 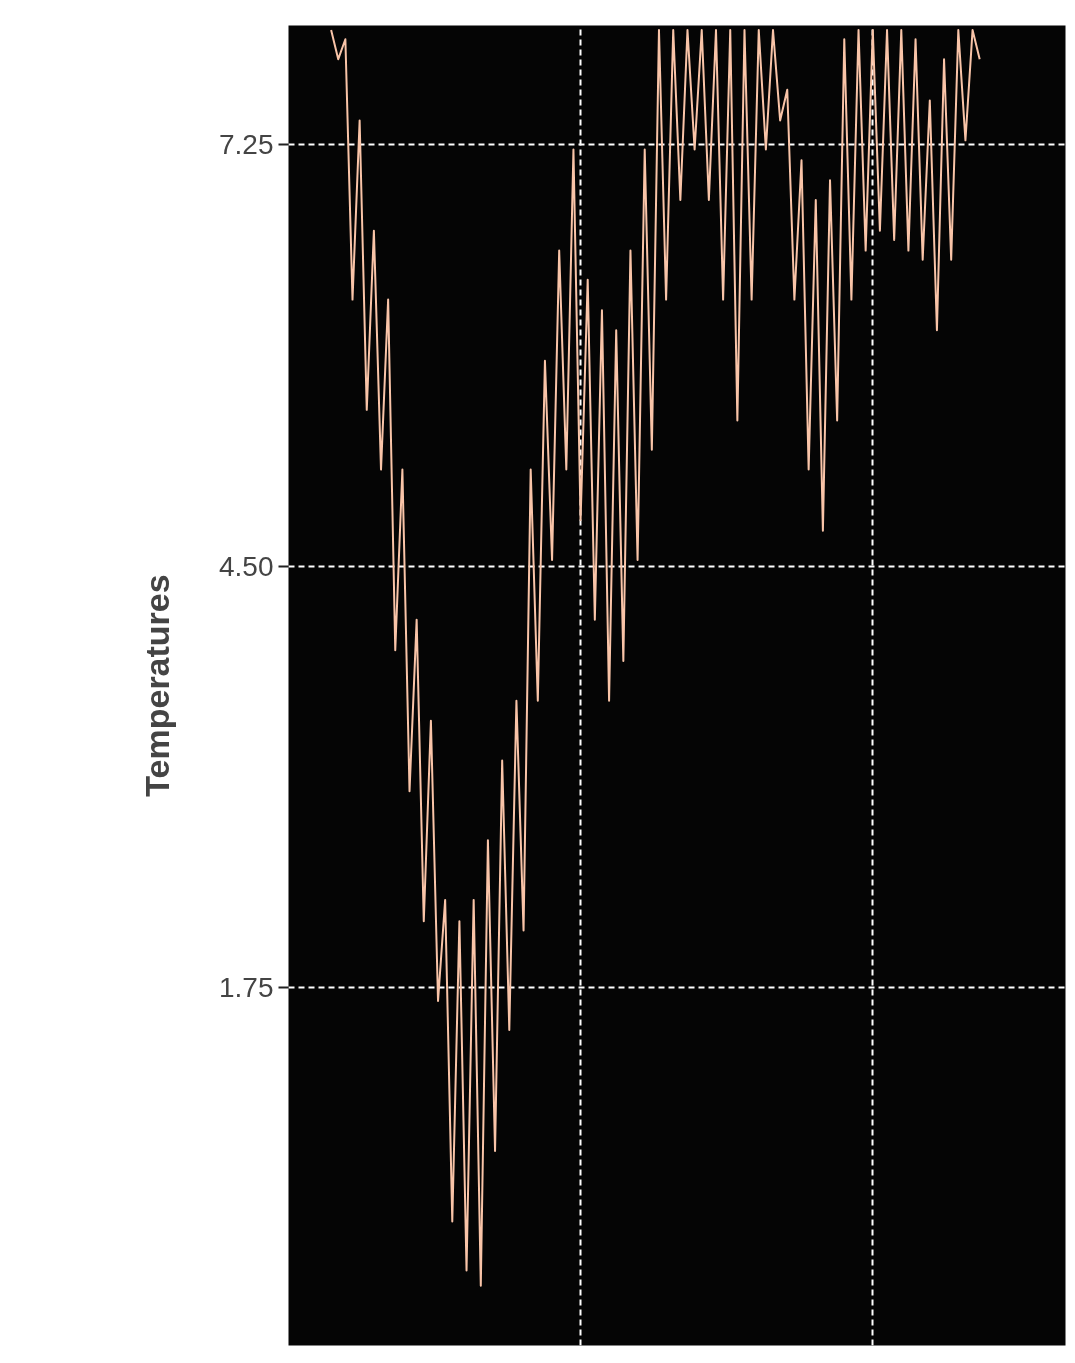 I want to click on y-tick-label: 1.75, so click(x=246, y=987).